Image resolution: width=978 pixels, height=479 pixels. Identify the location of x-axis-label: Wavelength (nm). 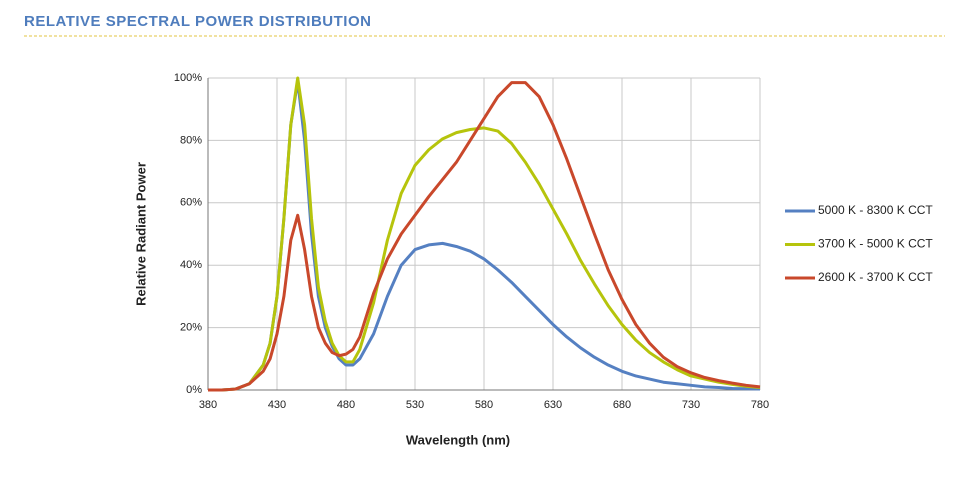
(458, 439).